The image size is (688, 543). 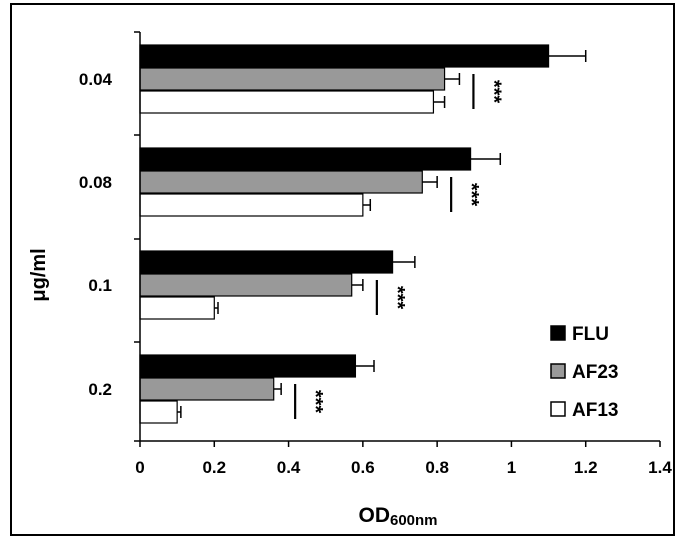 What do you see at coordinates (100, 285) in the screenshot?
I see `category-label-0.1: 0.1` at bounding box center [100, 285].